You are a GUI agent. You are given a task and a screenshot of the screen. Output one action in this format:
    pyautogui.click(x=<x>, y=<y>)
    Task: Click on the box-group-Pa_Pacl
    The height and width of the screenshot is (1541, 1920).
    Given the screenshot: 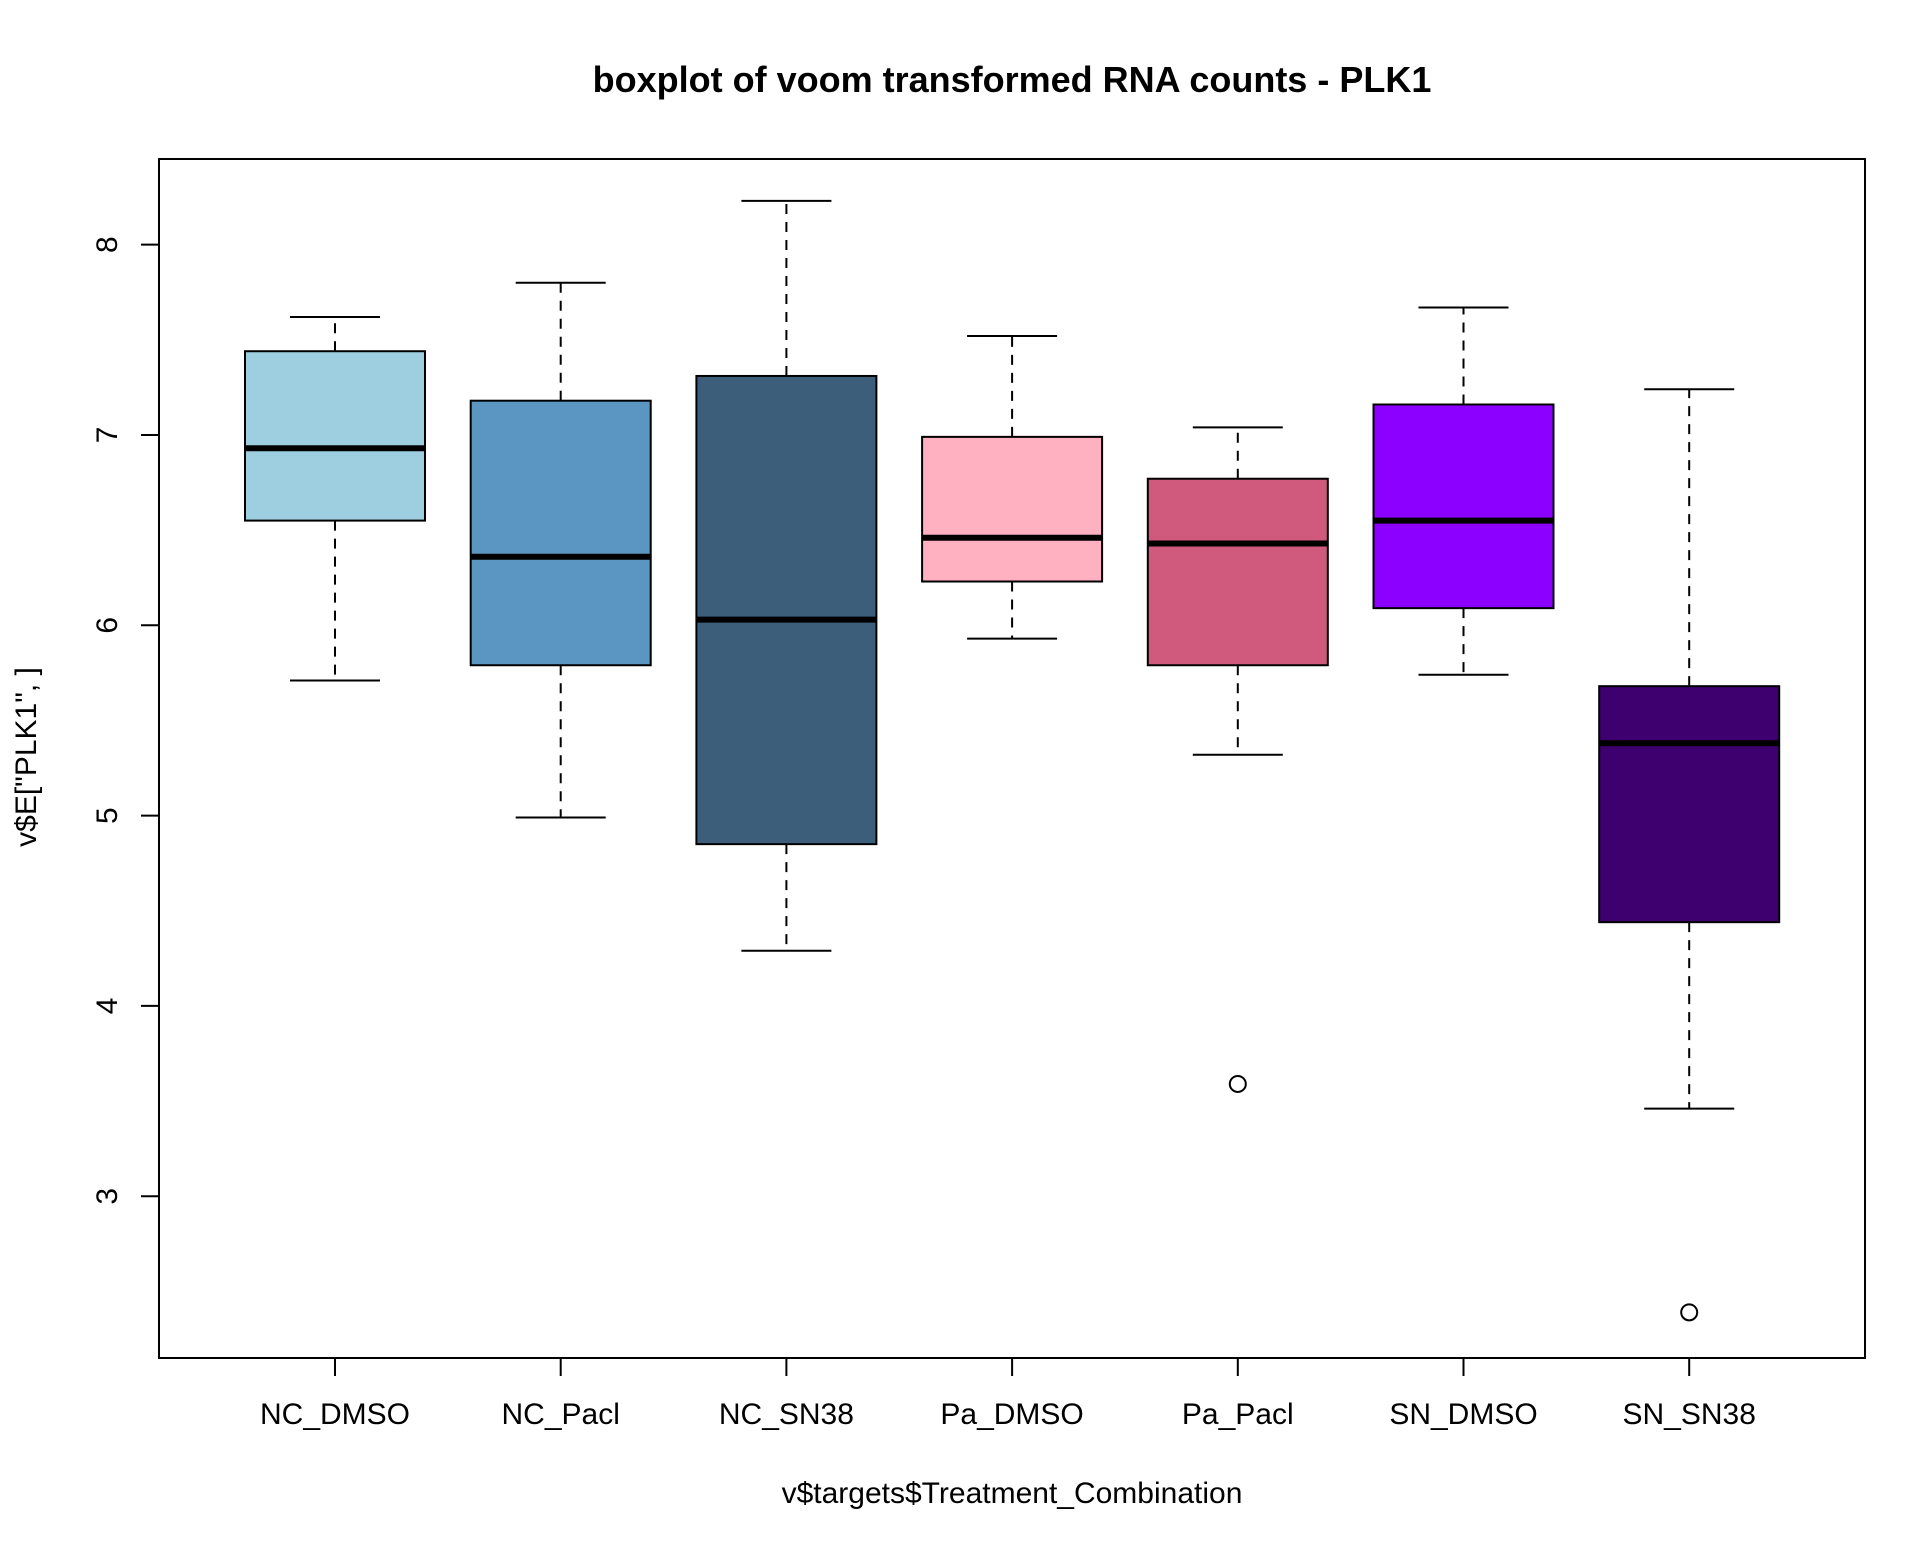 What is the action you would take?
    pyautogui.click(x=1237, y=759)
    